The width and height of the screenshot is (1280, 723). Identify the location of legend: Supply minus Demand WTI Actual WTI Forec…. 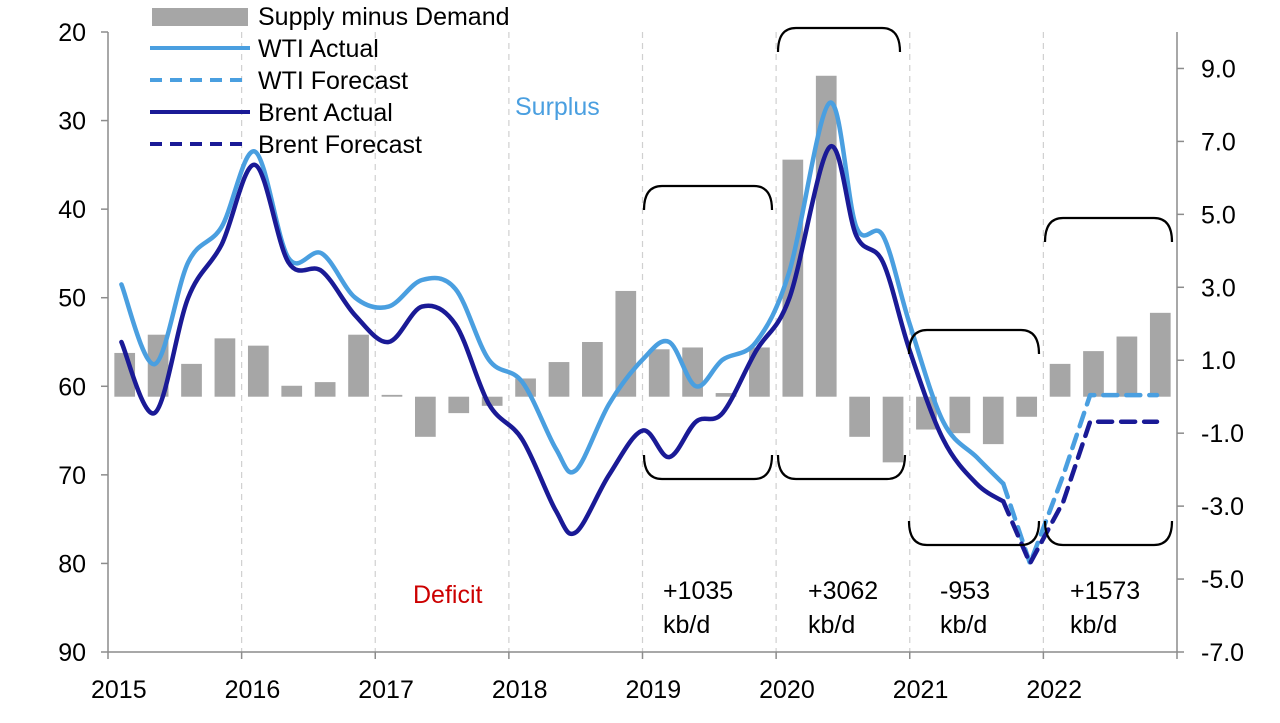
(330, 81).